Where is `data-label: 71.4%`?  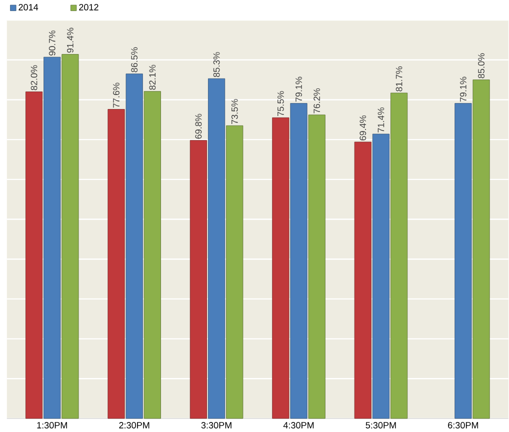
data-label: 71.4% is located at coordinates (381, 120).